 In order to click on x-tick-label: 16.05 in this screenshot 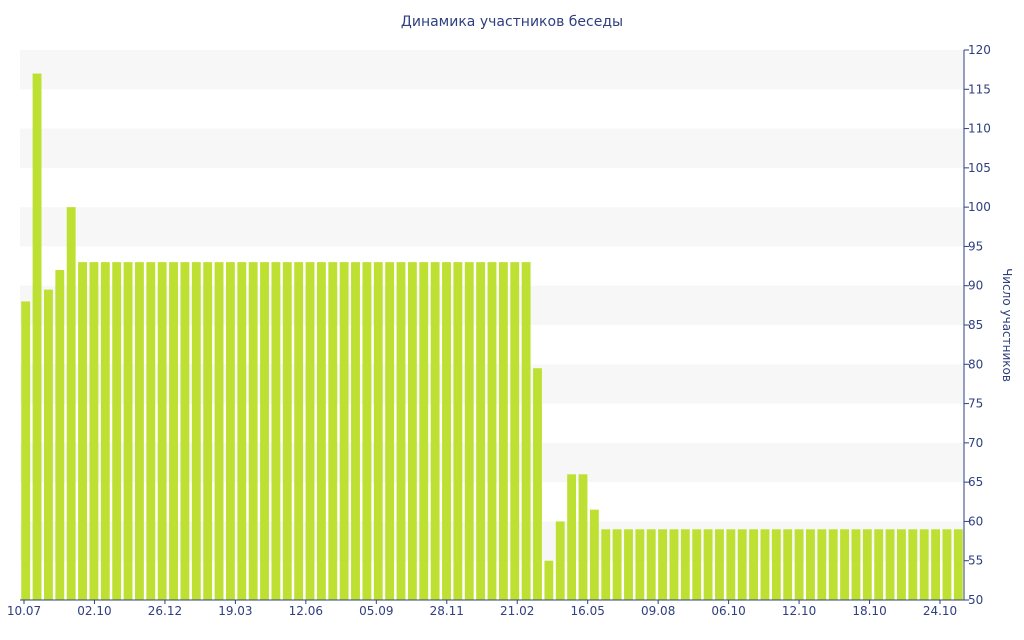, I will do `click(588, 611)`.